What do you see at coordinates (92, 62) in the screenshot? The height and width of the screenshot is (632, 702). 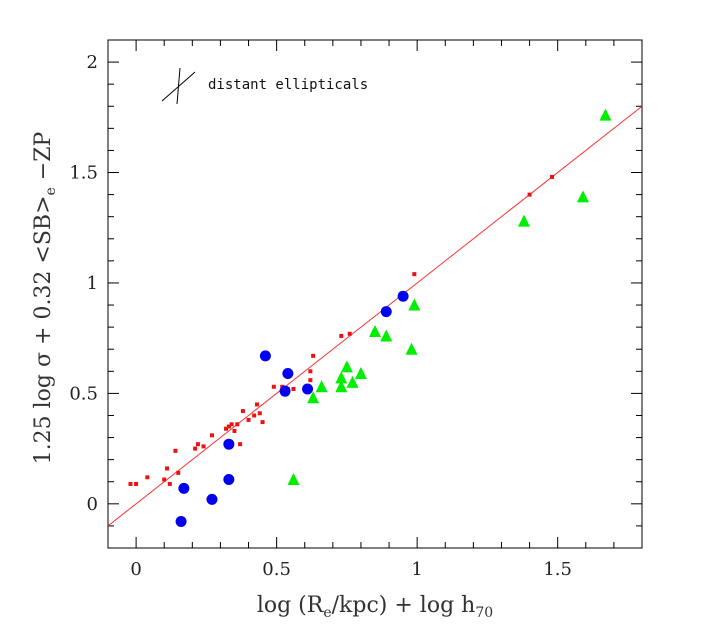 I see `y-tick-label: 2` at bounding box center [92, 62].